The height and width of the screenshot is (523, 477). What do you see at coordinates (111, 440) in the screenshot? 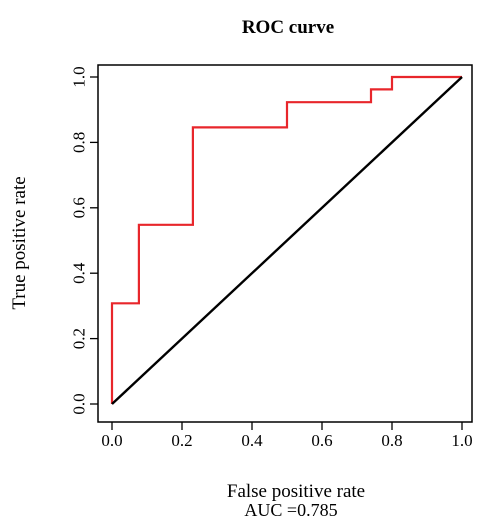
I see `x-tick-label: 0.0` at bounding box center [111, 440].